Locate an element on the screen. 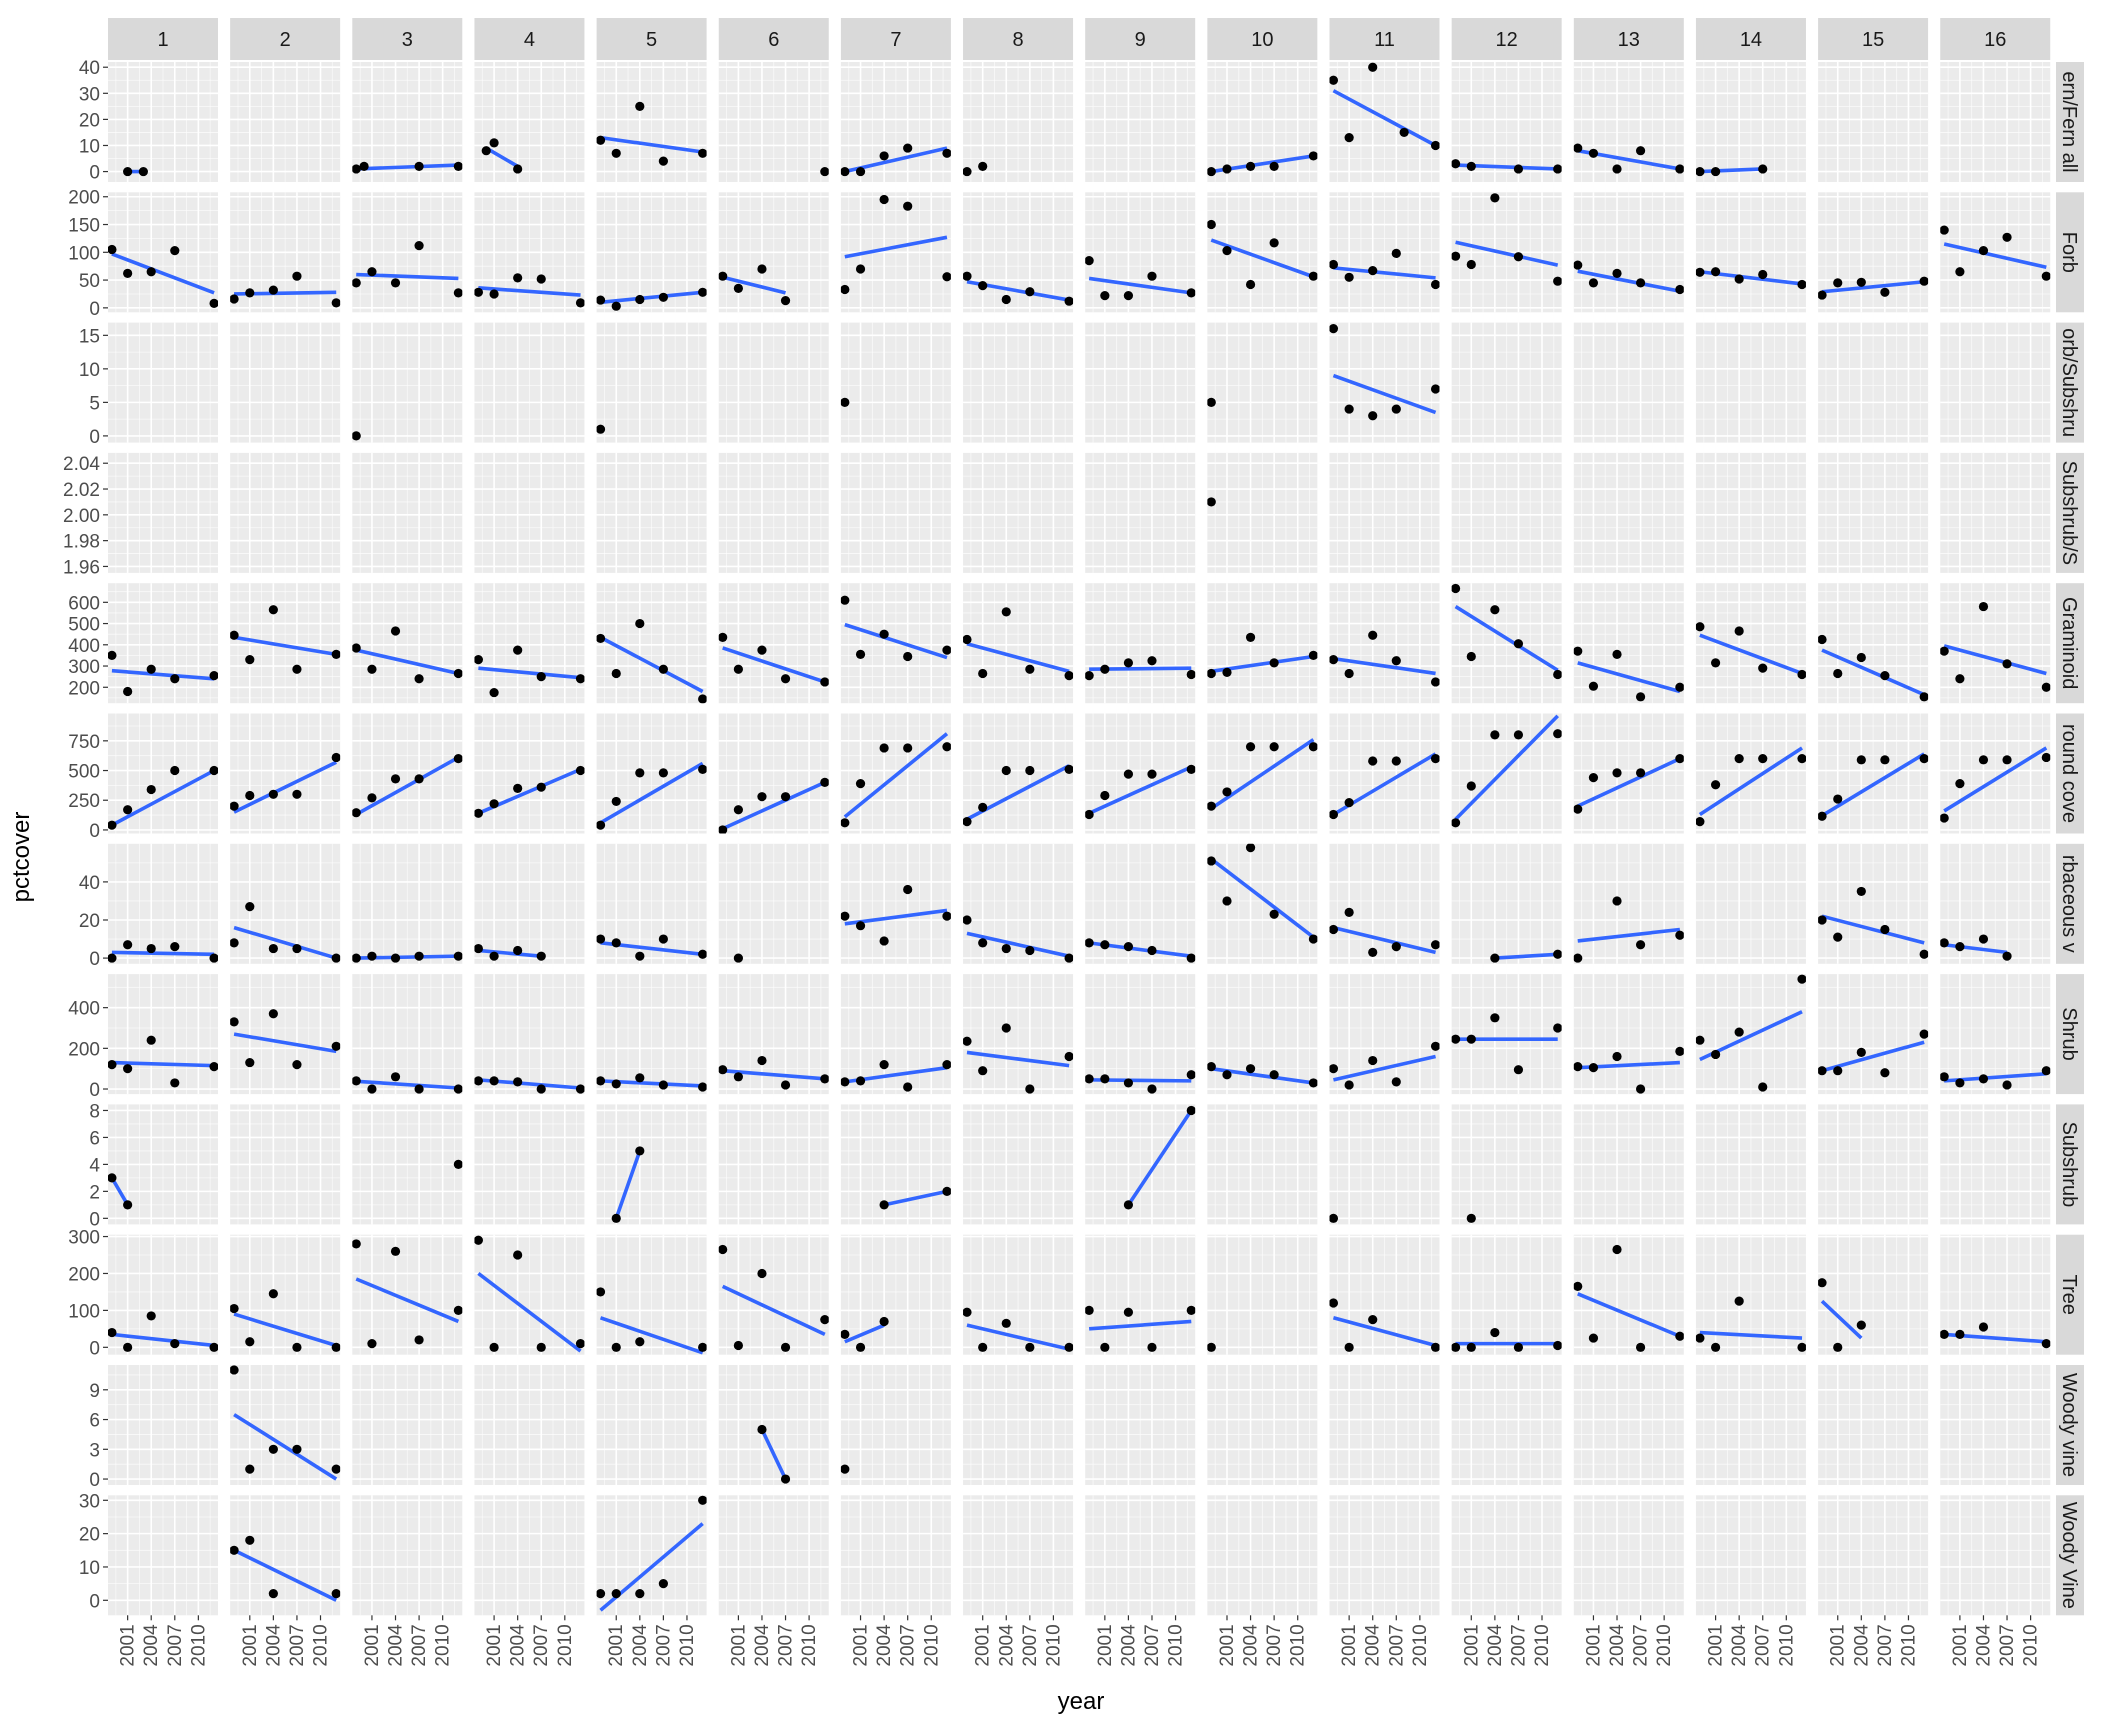  panel-marks-r9-c2 is located at coordinates (407, 1294).